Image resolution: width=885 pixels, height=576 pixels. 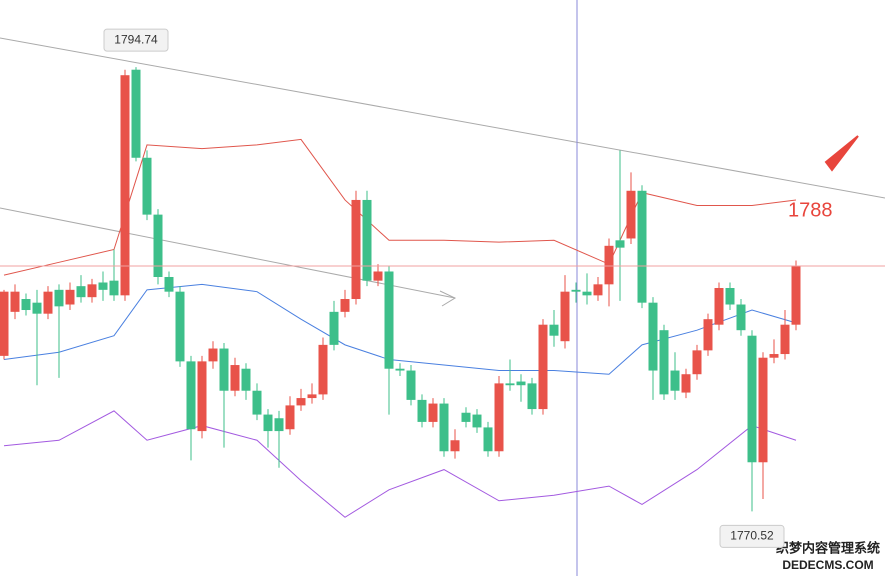 I want to click on watermark-bg, so click(x=828, y=557).